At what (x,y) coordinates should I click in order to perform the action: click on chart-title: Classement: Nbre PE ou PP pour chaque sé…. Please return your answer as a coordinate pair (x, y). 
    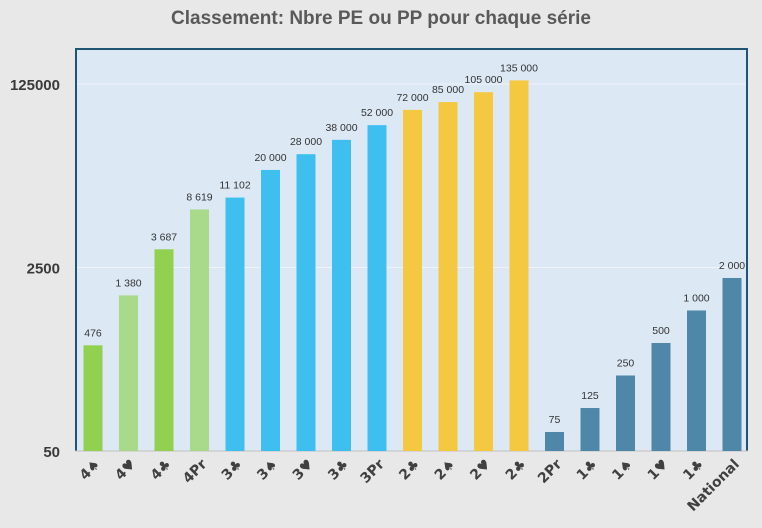
    Looking at the image, I should click on (381, 18).